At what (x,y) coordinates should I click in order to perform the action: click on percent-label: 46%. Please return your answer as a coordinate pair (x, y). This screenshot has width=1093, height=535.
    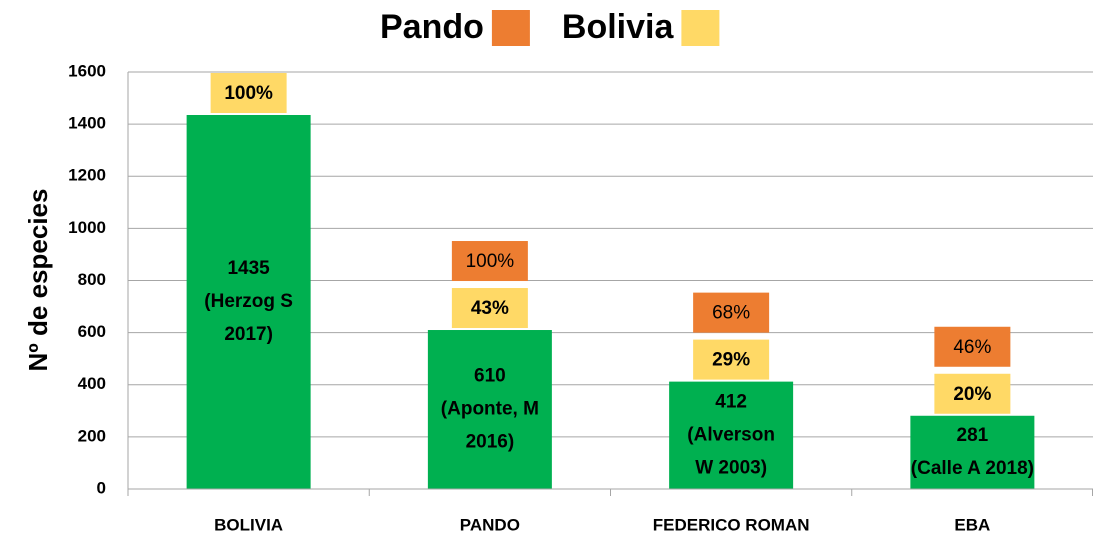
    Looking at the image, I should click on (972, 347).